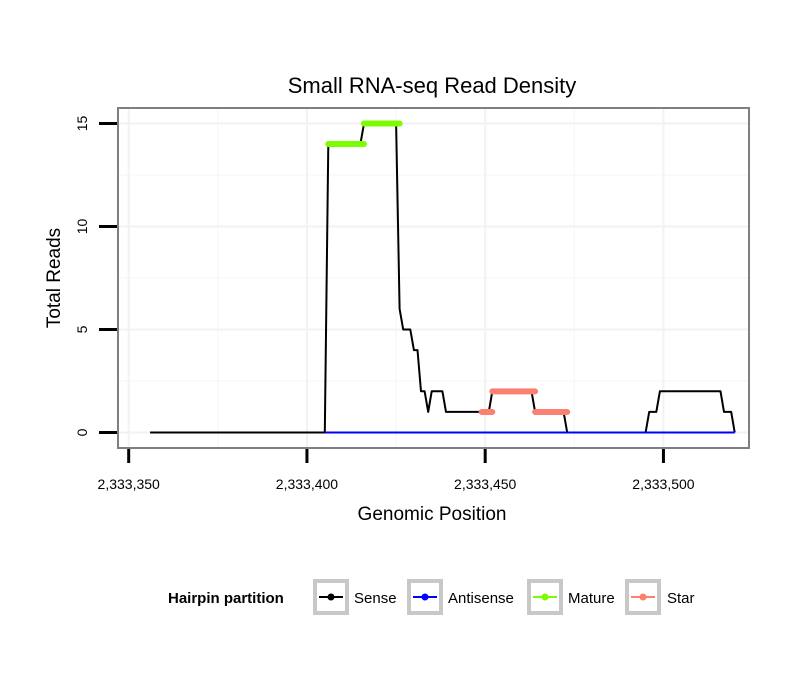 The image size is (810, 690). Describe the element at coordinates (663, 484) in the screenshot. I see `x-tick-label: 2,333,500` at that location.